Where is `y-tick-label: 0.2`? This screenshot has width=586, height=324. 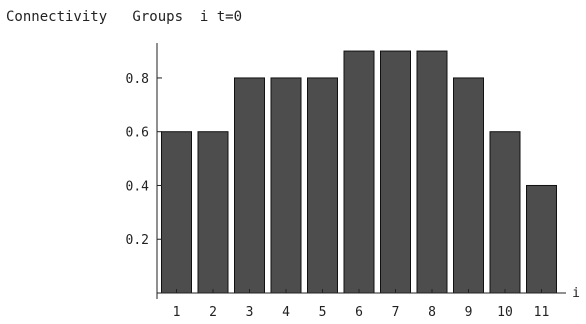 y-tick-label: 0.2 is located at coordinates (137, 240).